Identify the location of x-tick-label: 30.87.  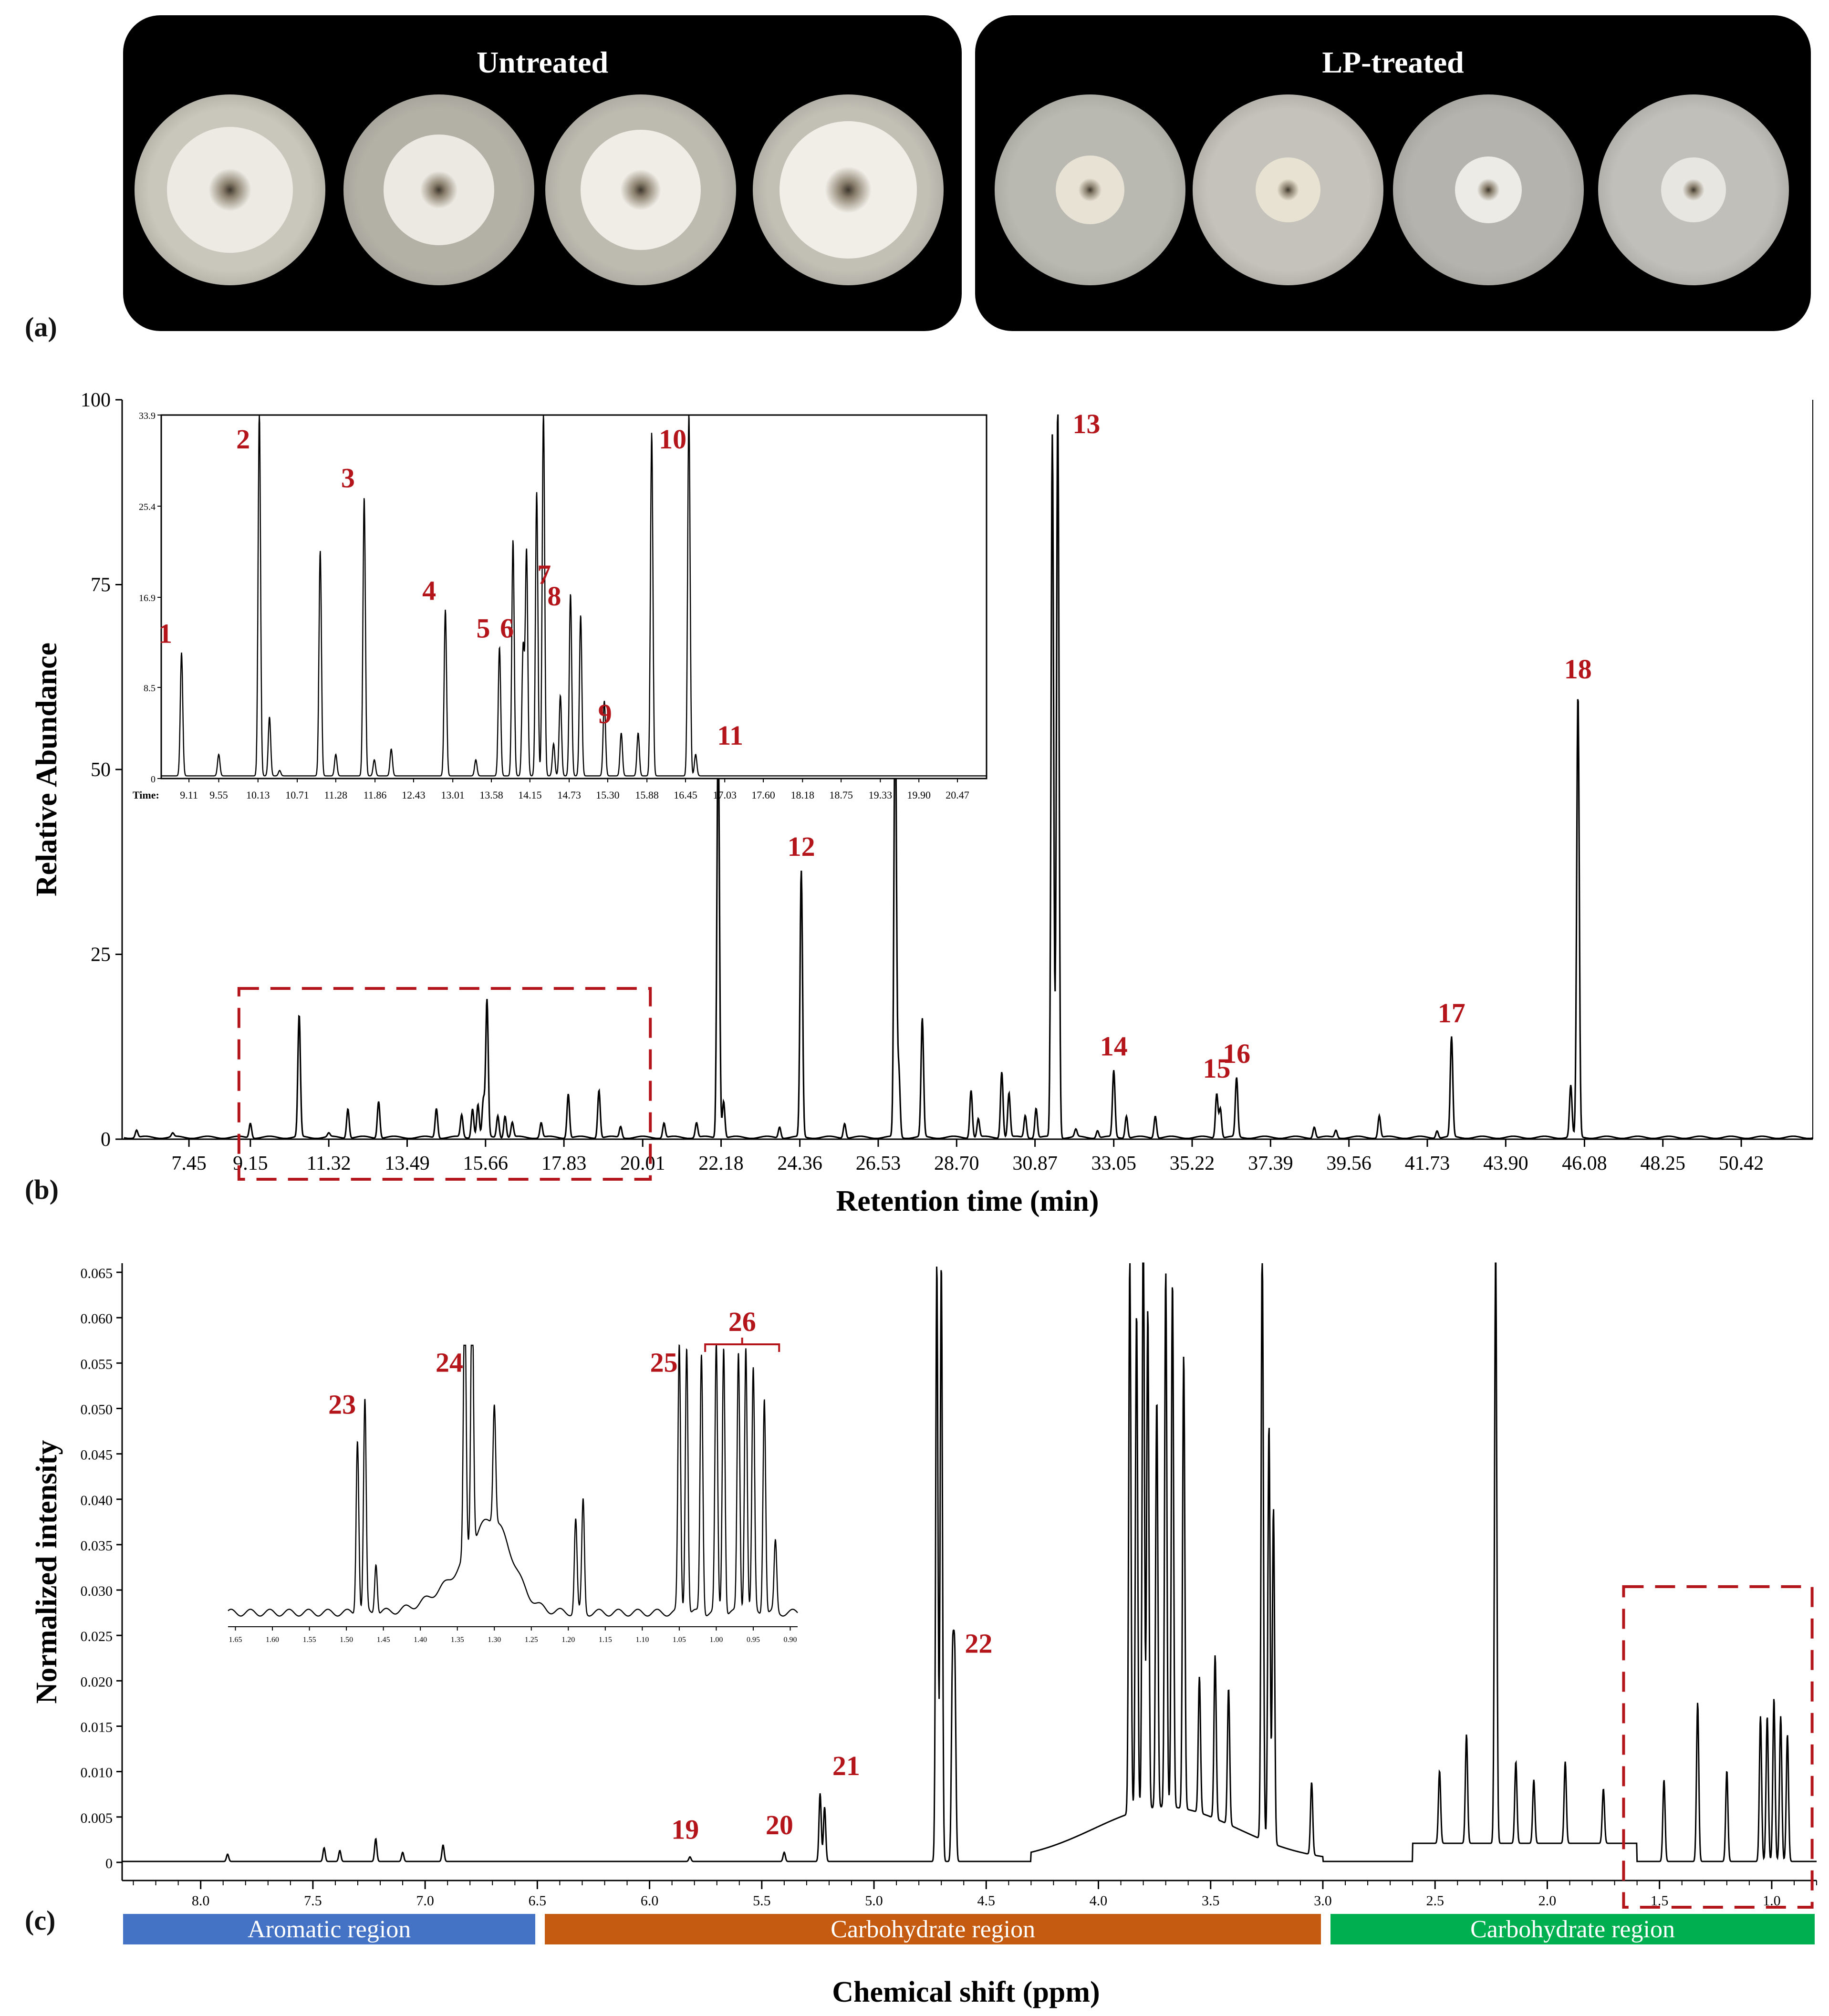
(1035, 1163).